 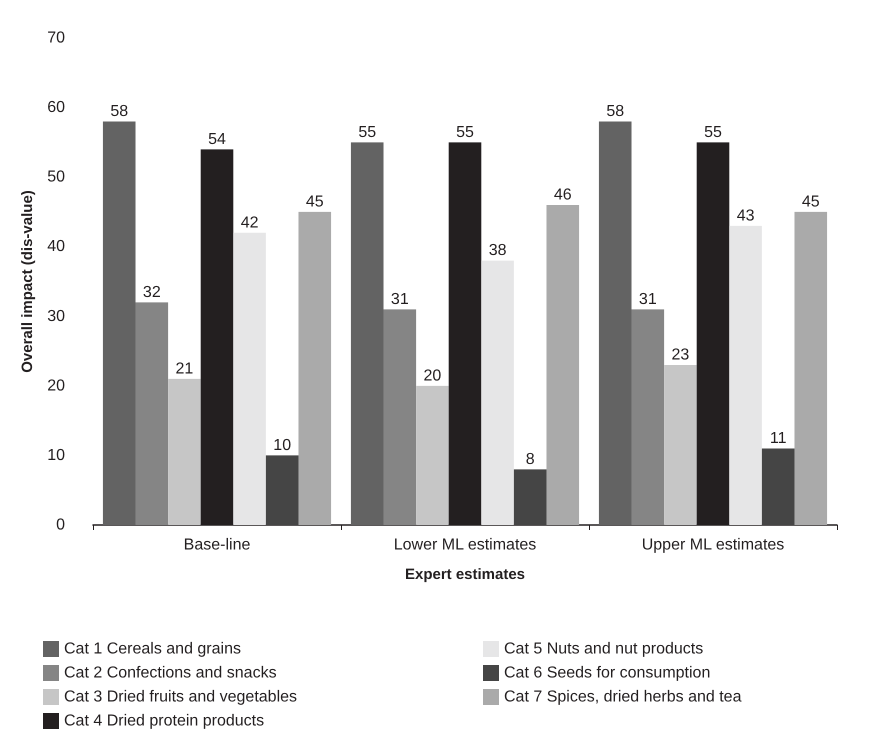 What do you see at coordinates (530, 459) in the screenshot?
I see `data-label: 8` at bounding box center [530, 459].